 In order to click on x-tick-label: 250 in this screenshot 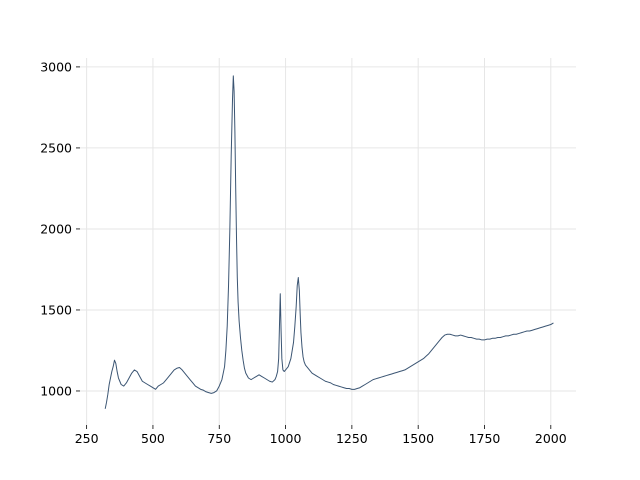, I will do `click(87, 438)`.